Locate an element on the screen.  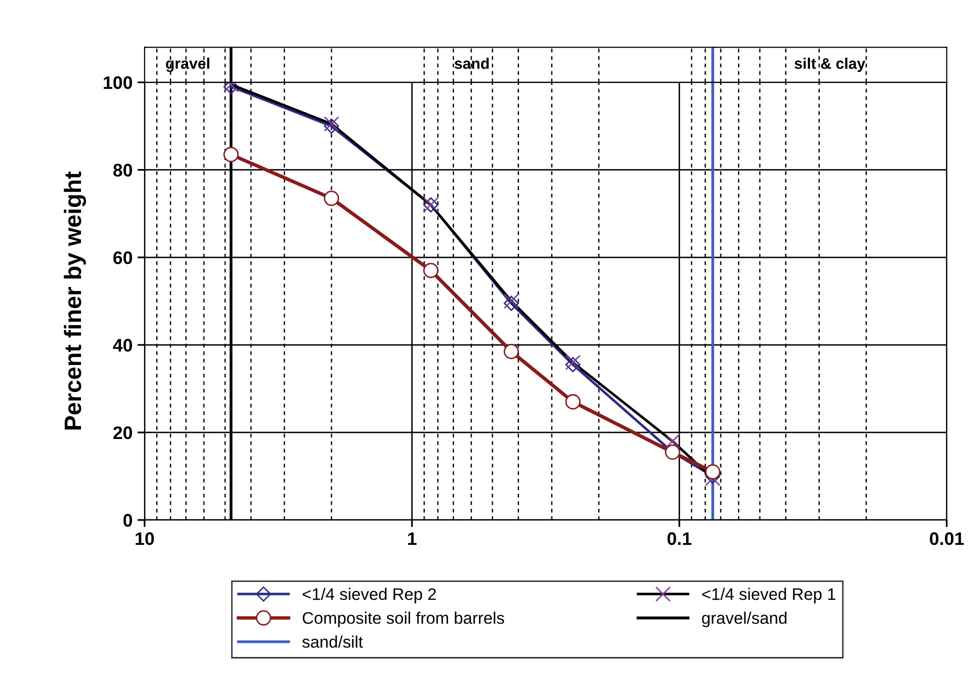
legend-label: Composite soil from barrels is located at coordinates (403, 620).